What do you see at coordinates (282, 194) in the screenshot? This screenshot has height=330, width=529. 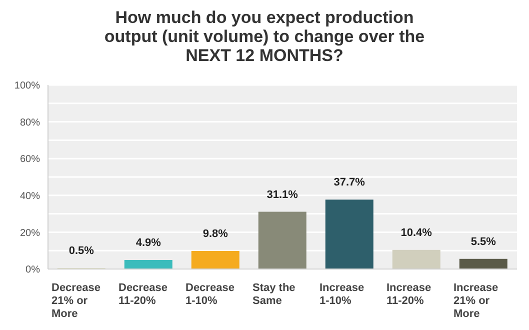 I see `data-label: 31.1%` at bounding box center [282, 194].